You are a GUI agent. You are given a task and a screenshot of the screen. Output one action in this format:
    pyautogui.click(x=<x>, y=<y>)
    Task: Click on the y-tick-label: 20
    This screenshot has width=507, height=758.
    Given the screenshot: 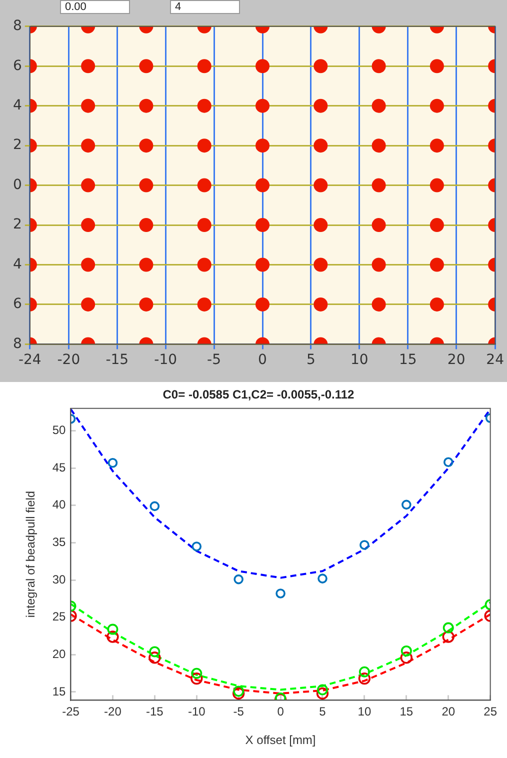 What is the action you would take?
    pyautogui.click(x=59, y=653)
    